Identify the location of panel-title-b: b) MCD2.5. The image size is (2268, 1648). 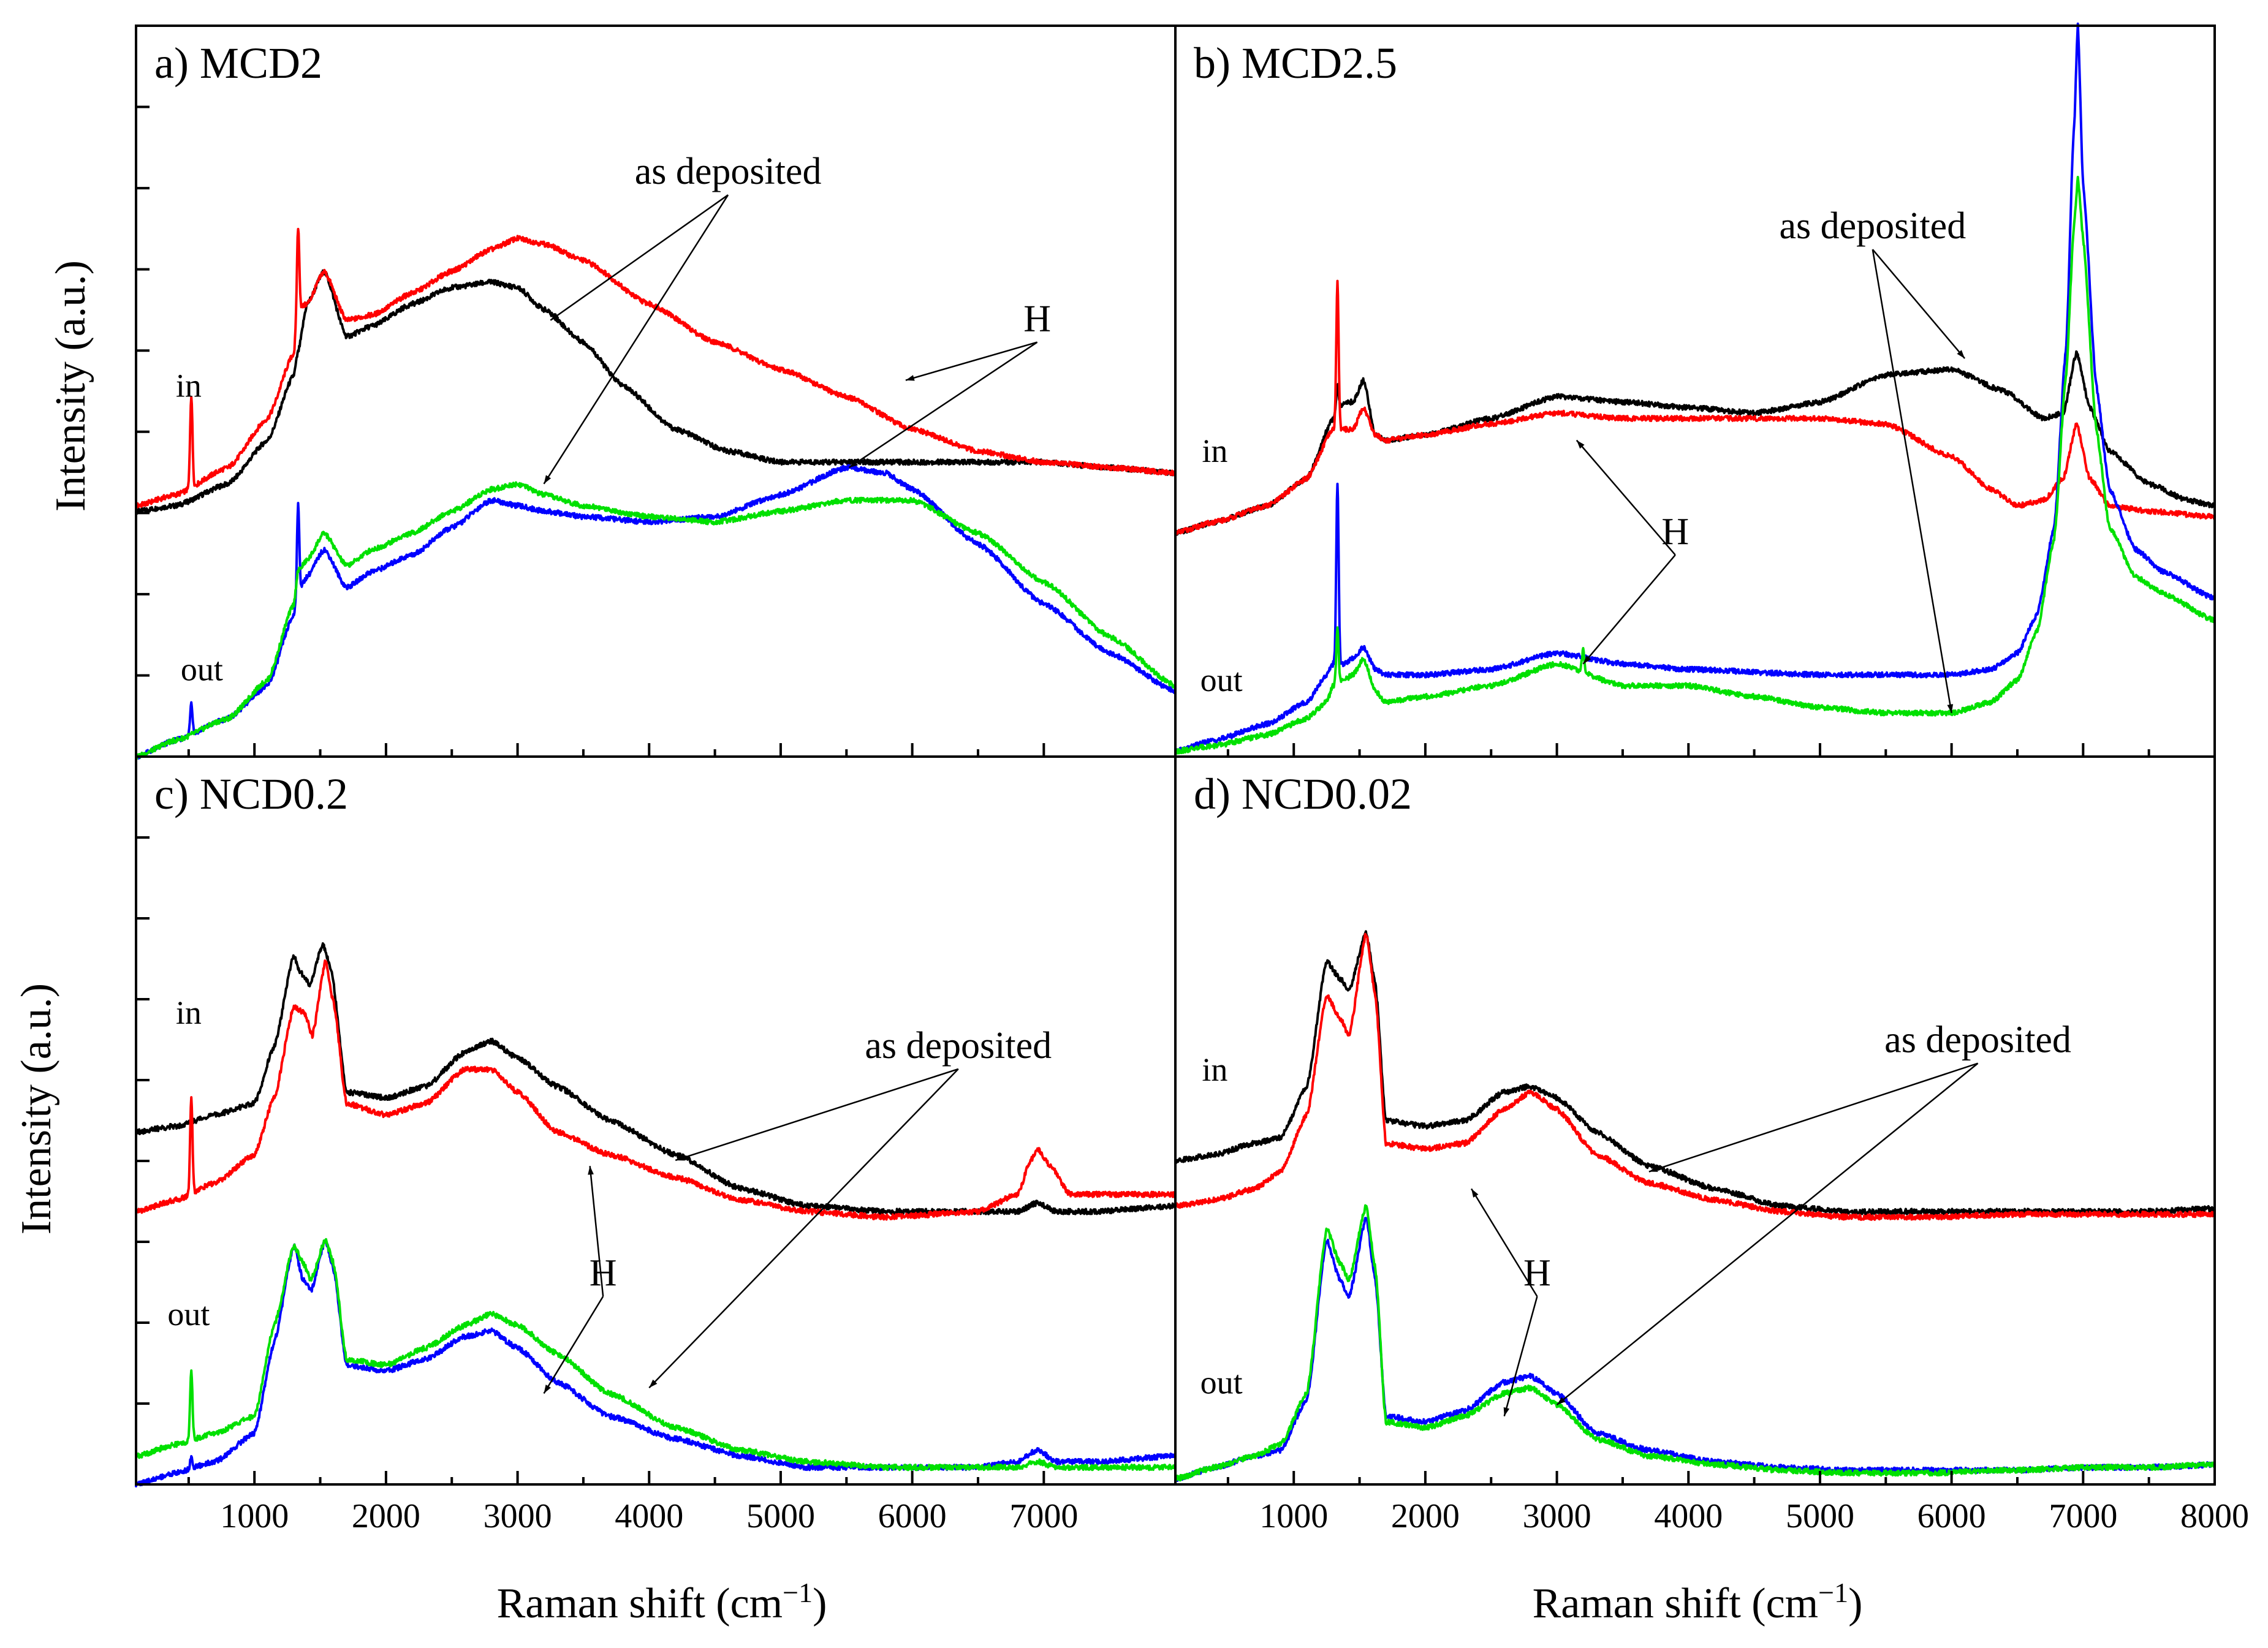
(1295, 63).